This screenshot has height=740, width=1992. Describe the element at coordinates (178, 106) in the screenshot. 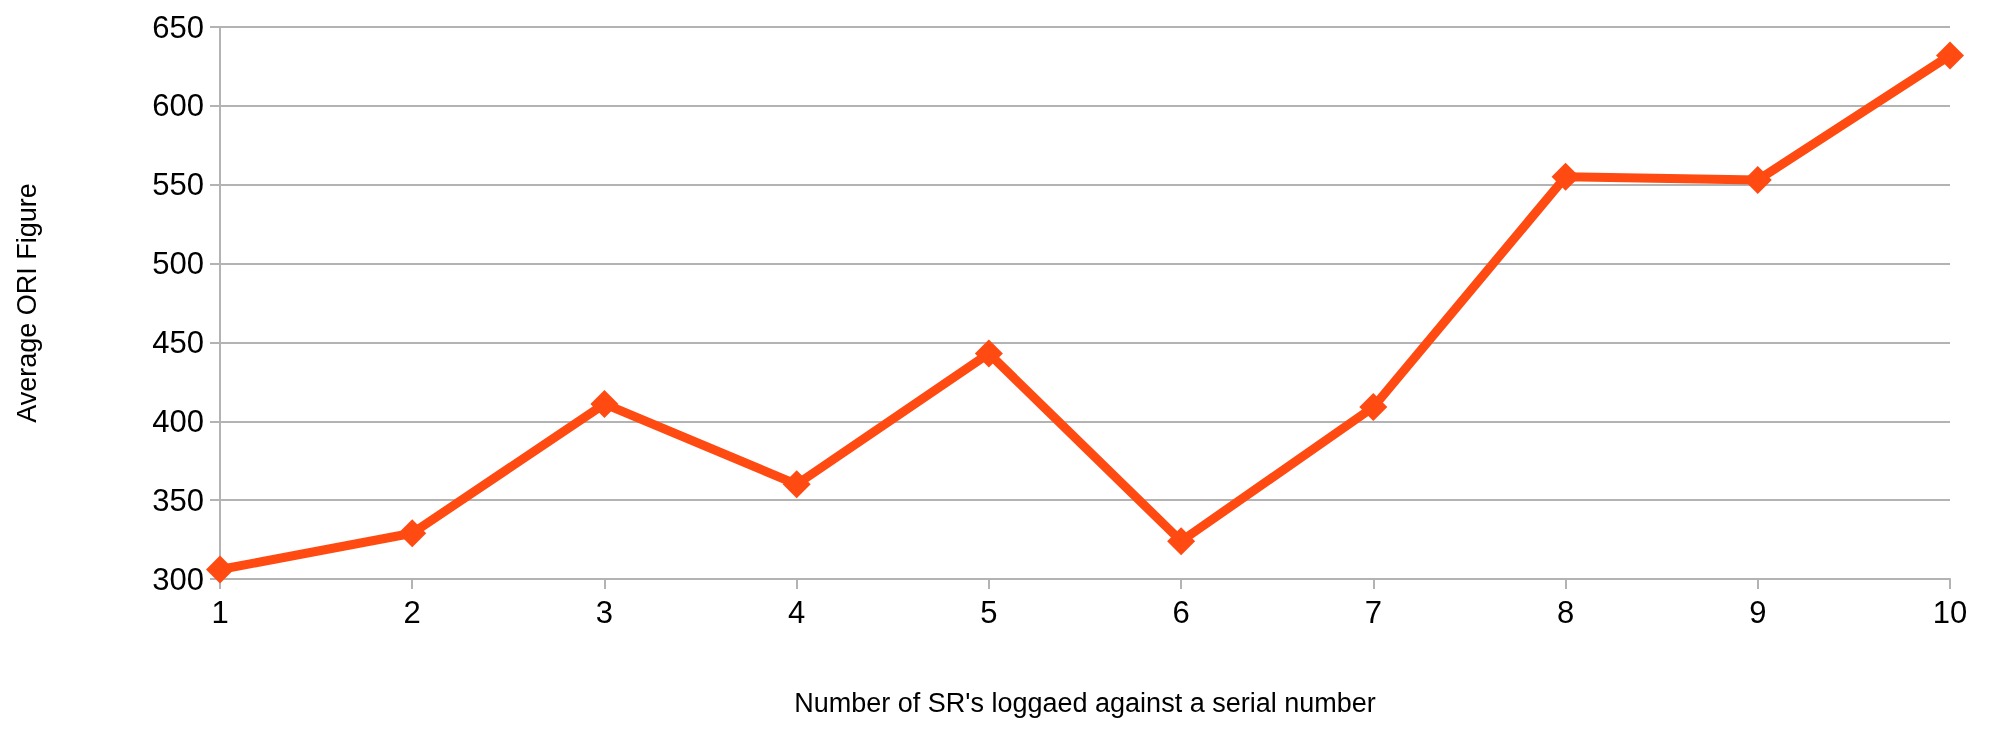

I see `y-tick-label: 600` at that location.